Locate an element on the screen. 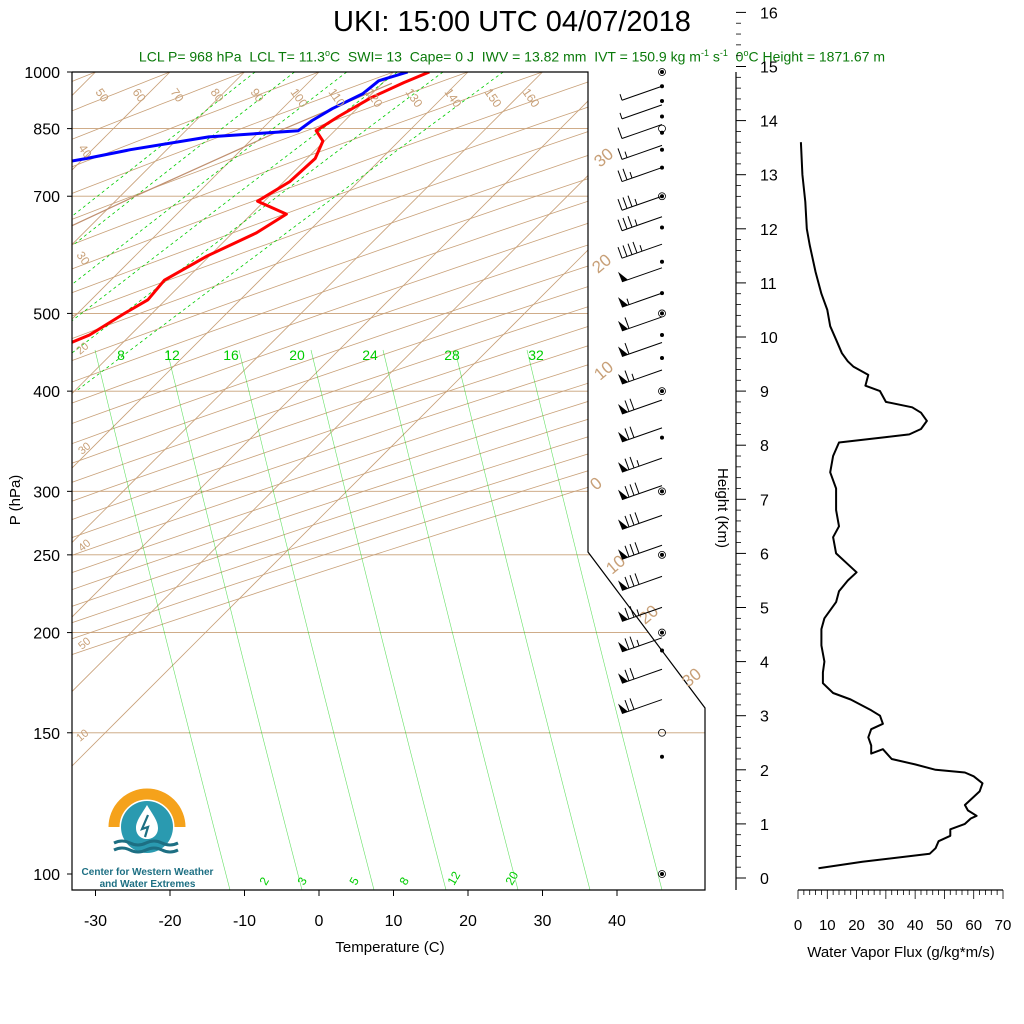 Image resolution: width=1024 pixels, height=1024 pixels. y-tick-label: 150 is located at coordinates (46, 734).